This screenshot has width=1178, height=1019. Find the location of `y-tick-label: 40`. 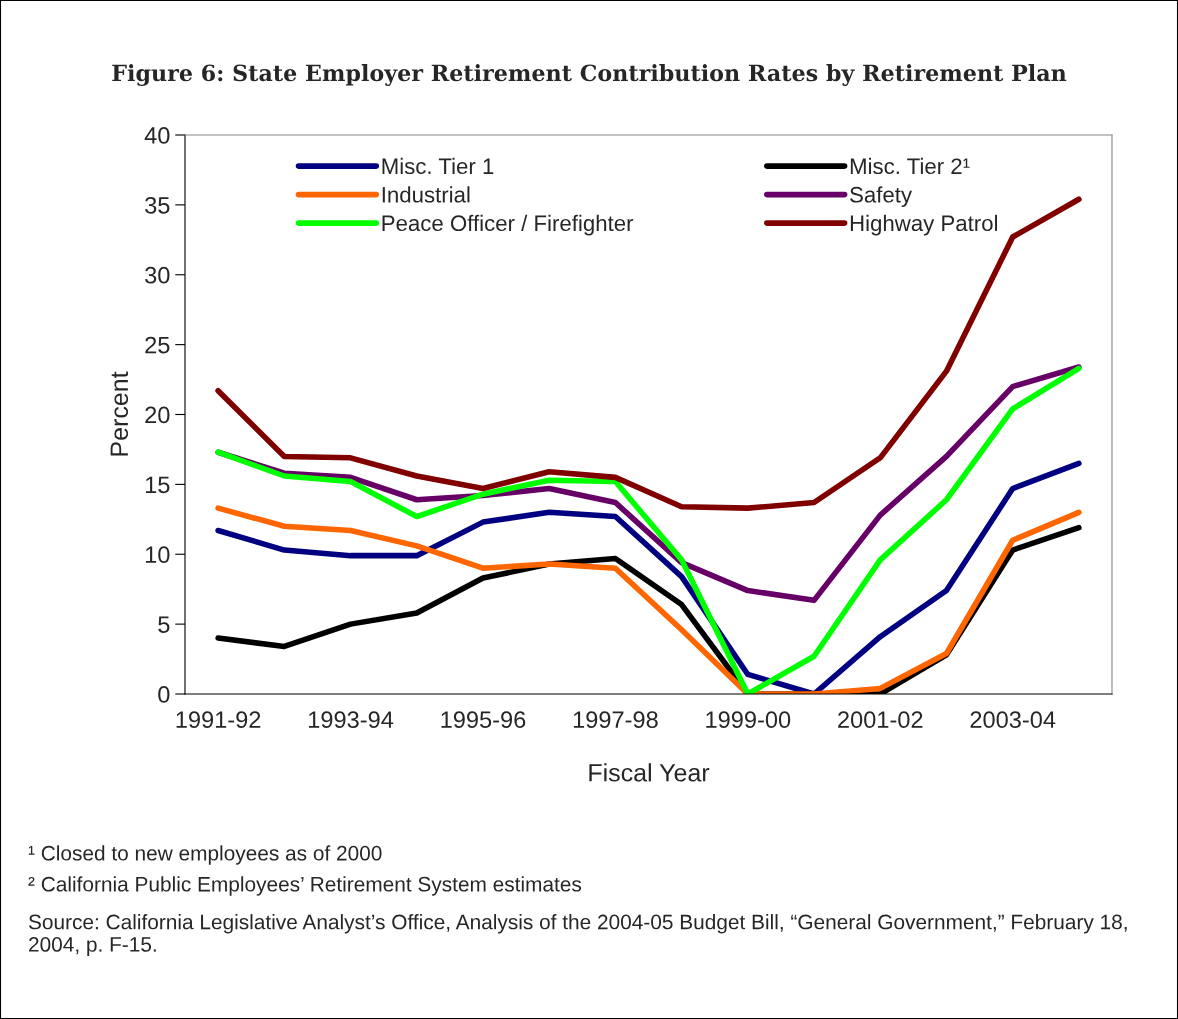

y-tick-label: 40 is located at coordinates (157, 135).